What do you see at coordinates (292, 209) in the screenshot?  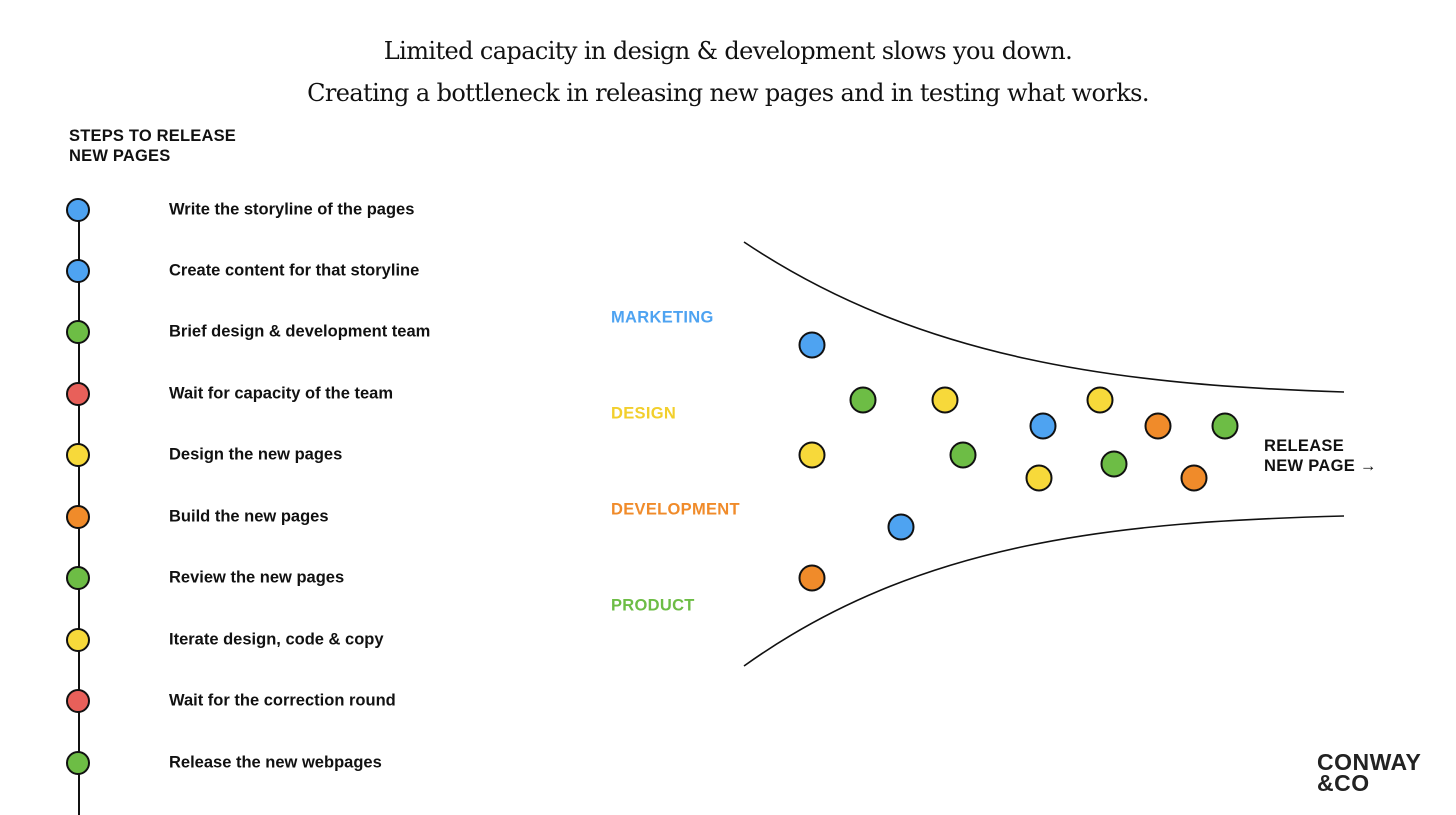 I see `step-label: Write the storyline of the pages` at bounding box center [292, 209].